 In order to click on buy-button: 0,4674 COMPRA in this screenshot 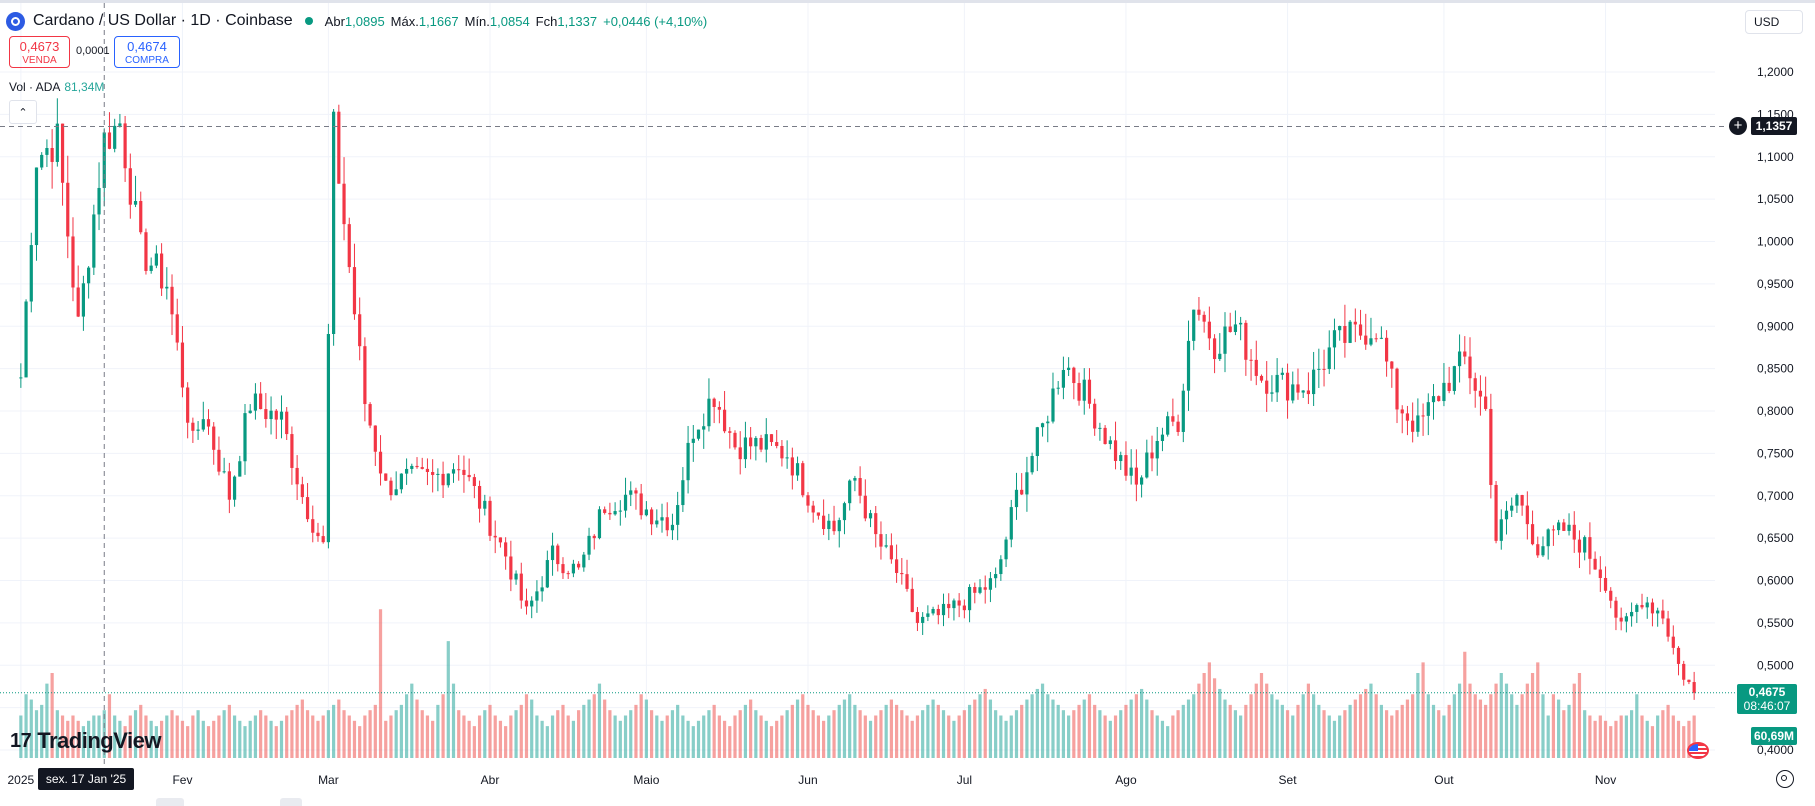, I will do `click(147, 52)`.